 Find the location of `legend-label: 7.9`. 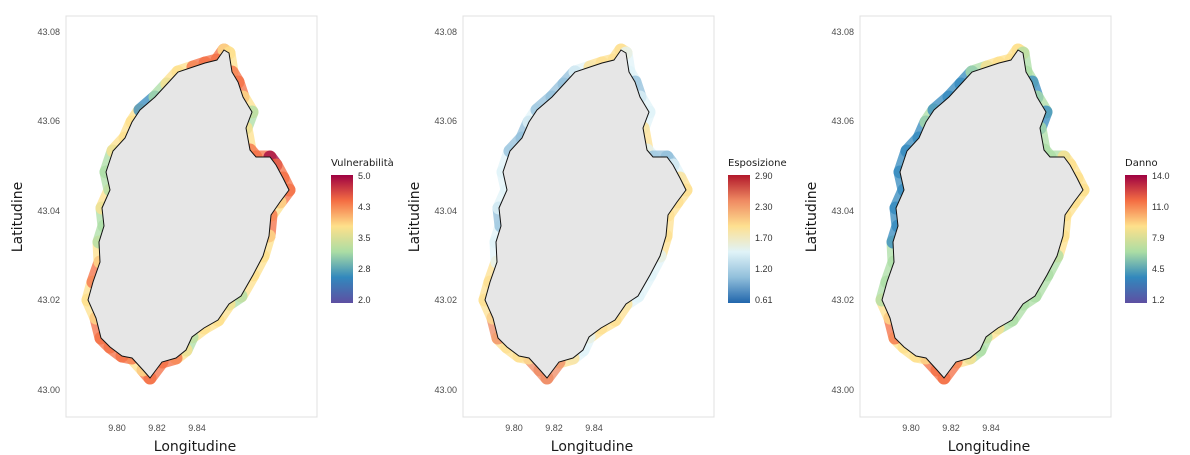

legend-label: 7.9 is located at coordinates (1158, 238).